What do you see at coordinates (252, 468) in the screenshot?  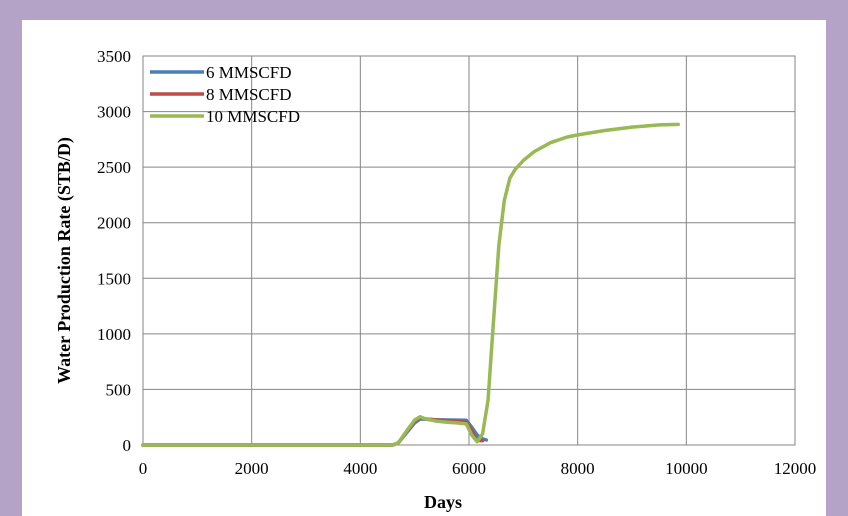 I see `x-tick-label: 2000` at bounding box center [252, 468].